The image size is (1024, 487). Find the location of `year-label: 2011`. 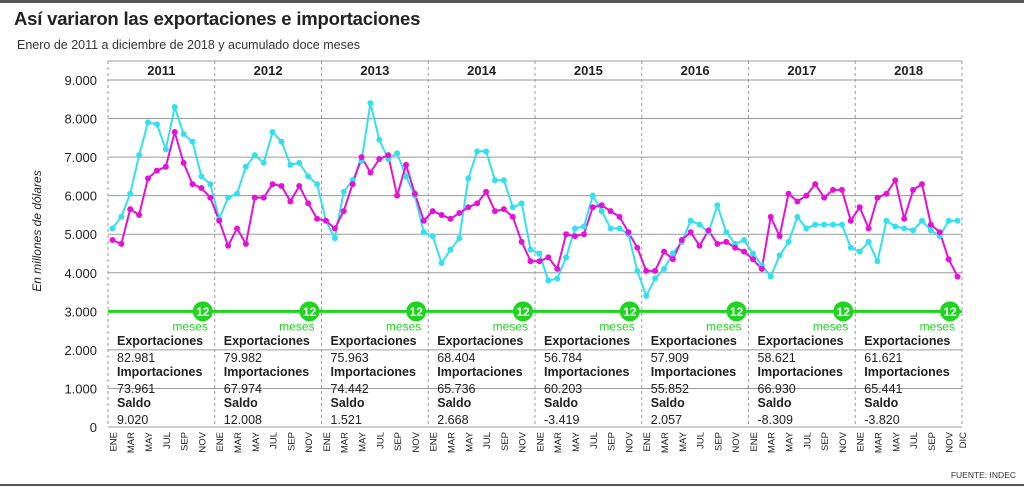

year-label: 2011 is located at coordinates (161, 70).